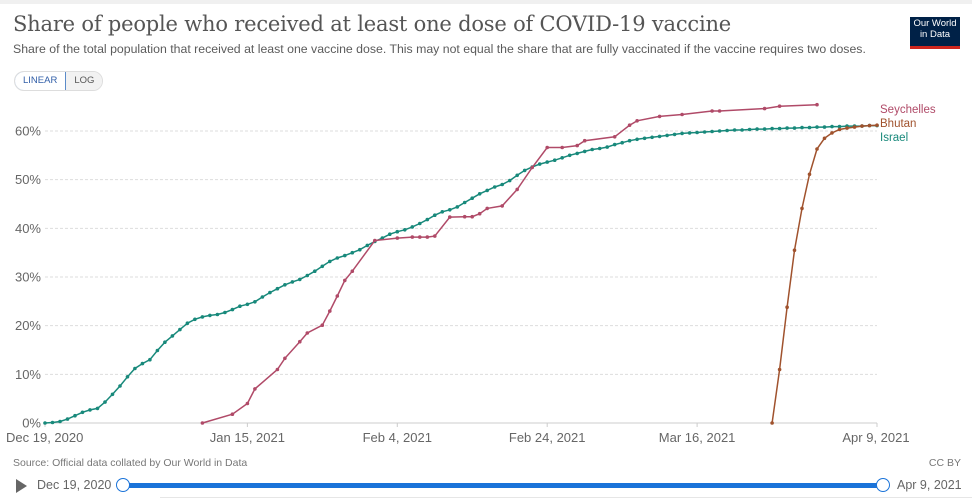 The width and height of the screenshot is (972, 500). I want to click on owid-logo: Our World in Data, so click(935, 33).